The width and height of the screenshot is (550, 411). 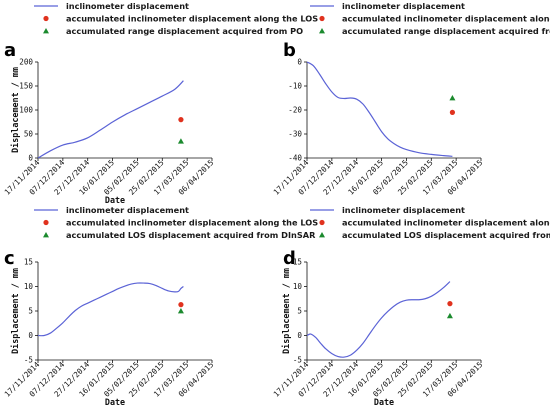 I want to click on y-tick-label: -40, so click(x=295, y=158).